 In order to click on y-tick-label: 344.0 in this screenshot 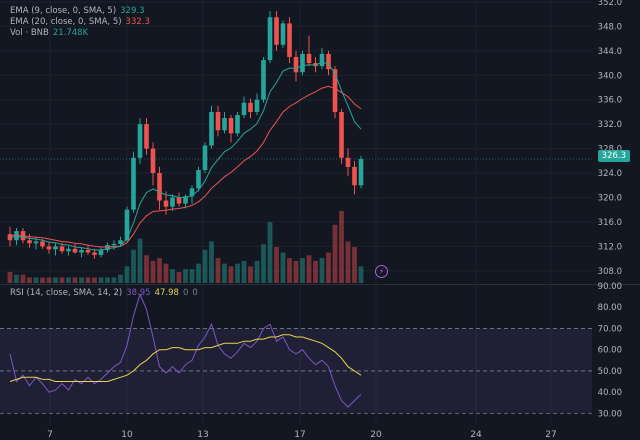, I will do `click(610, 52)`.